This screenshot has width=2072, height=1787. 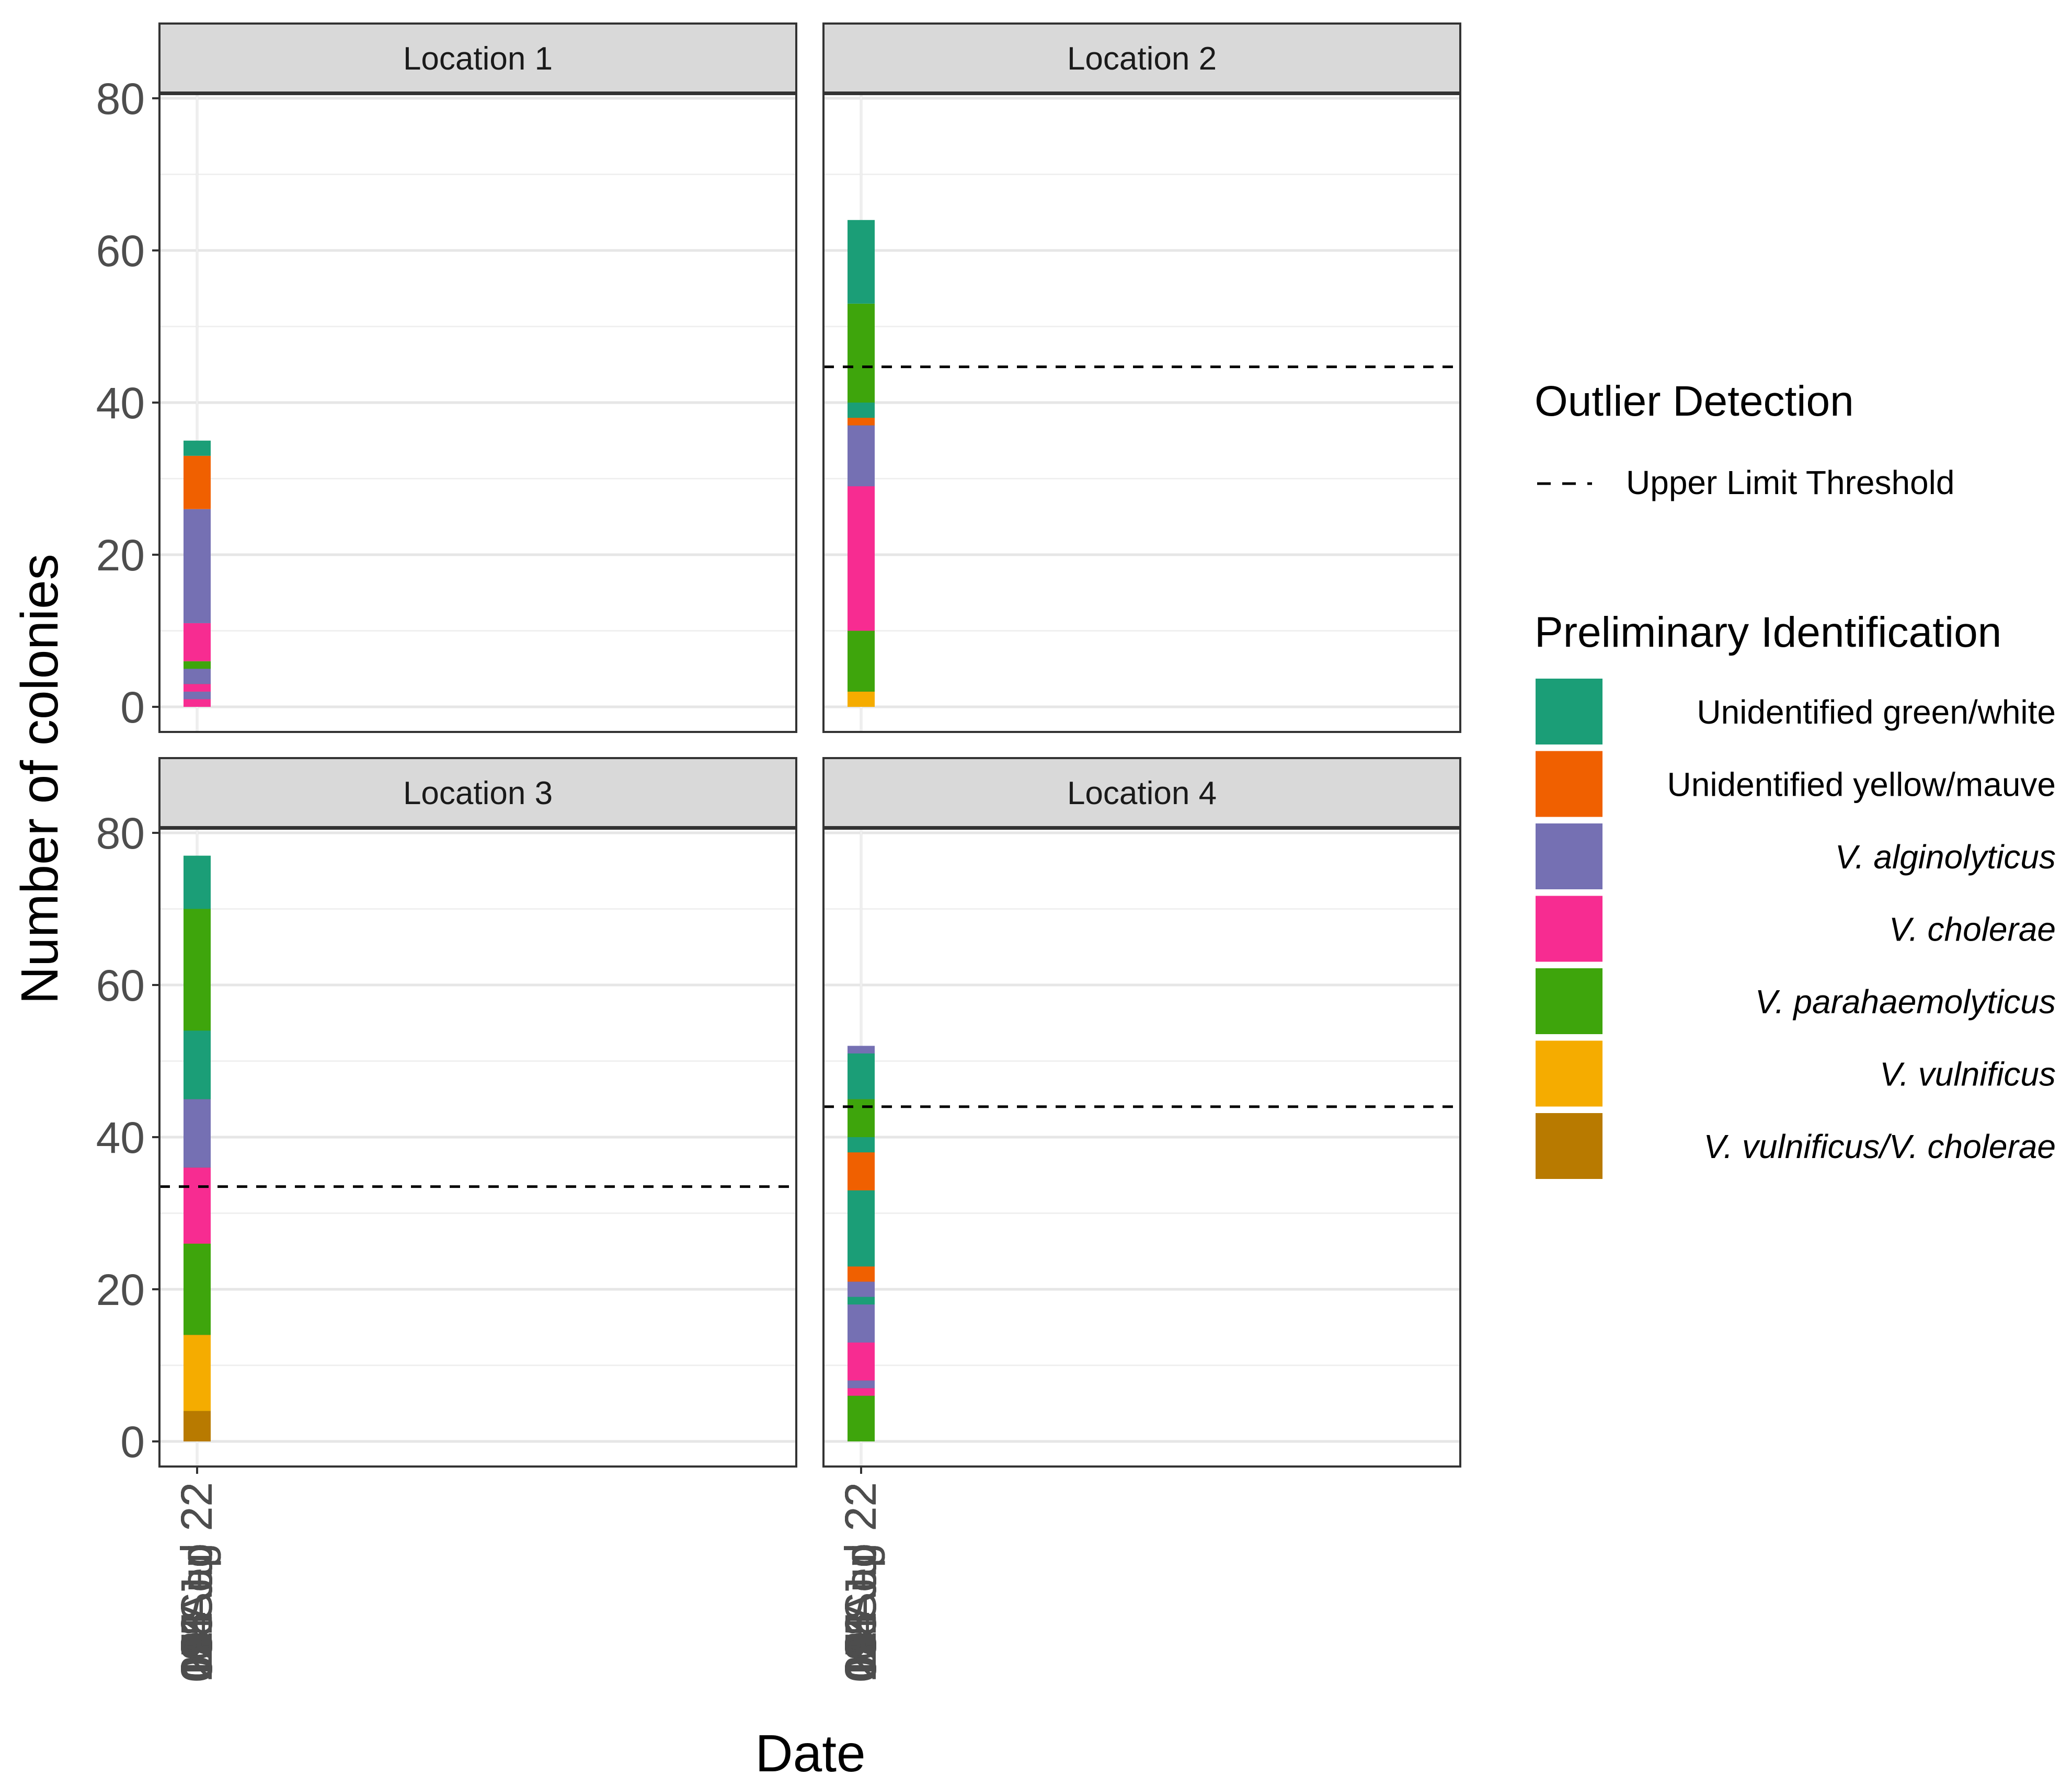 I want to click on panel-2-border, so click(x=1141, y=413).